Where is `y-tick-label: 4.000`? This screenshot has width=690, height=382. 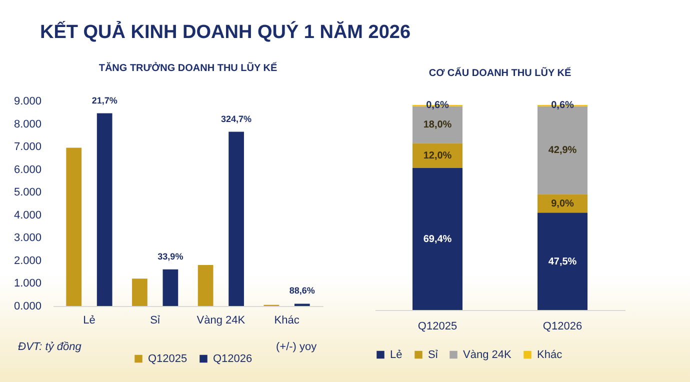
y-tick-label: 4.000 is located at coordinates (28, 215).